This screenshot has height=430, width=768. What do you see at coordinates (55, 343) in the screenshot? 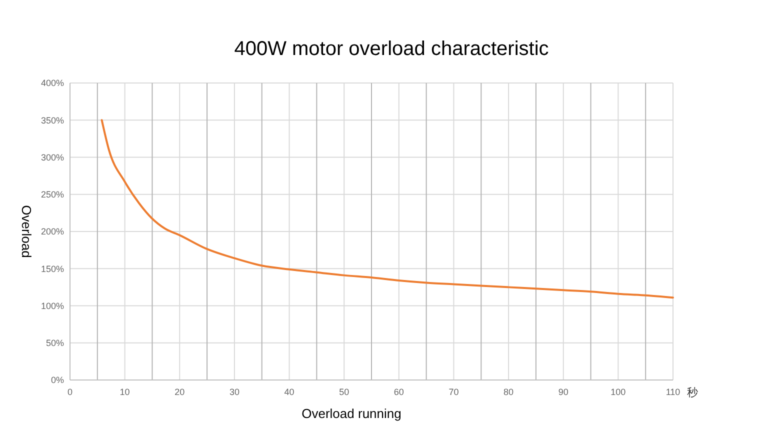
I see `y-tick-label: 50%` at bounding box center [55, 343].